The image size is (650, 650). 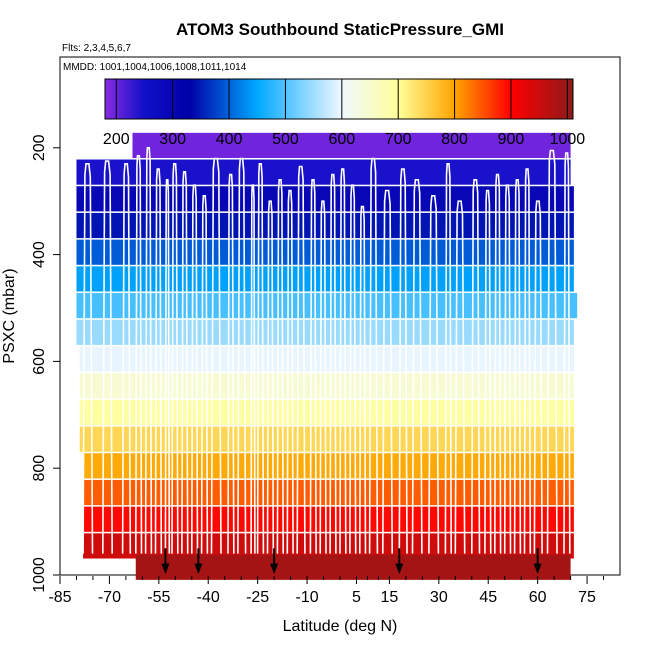 I want to click on y-axis: 200 400 600 800 1000, so click(x=45, y=363).